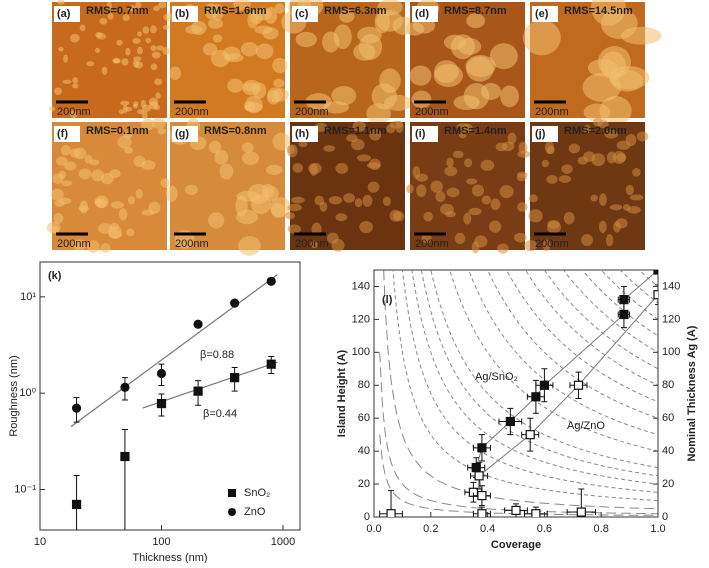 Image resolution: width=709 pixels, height=568 pixels. I want to click on panel-label: (e), so click(542, 14).